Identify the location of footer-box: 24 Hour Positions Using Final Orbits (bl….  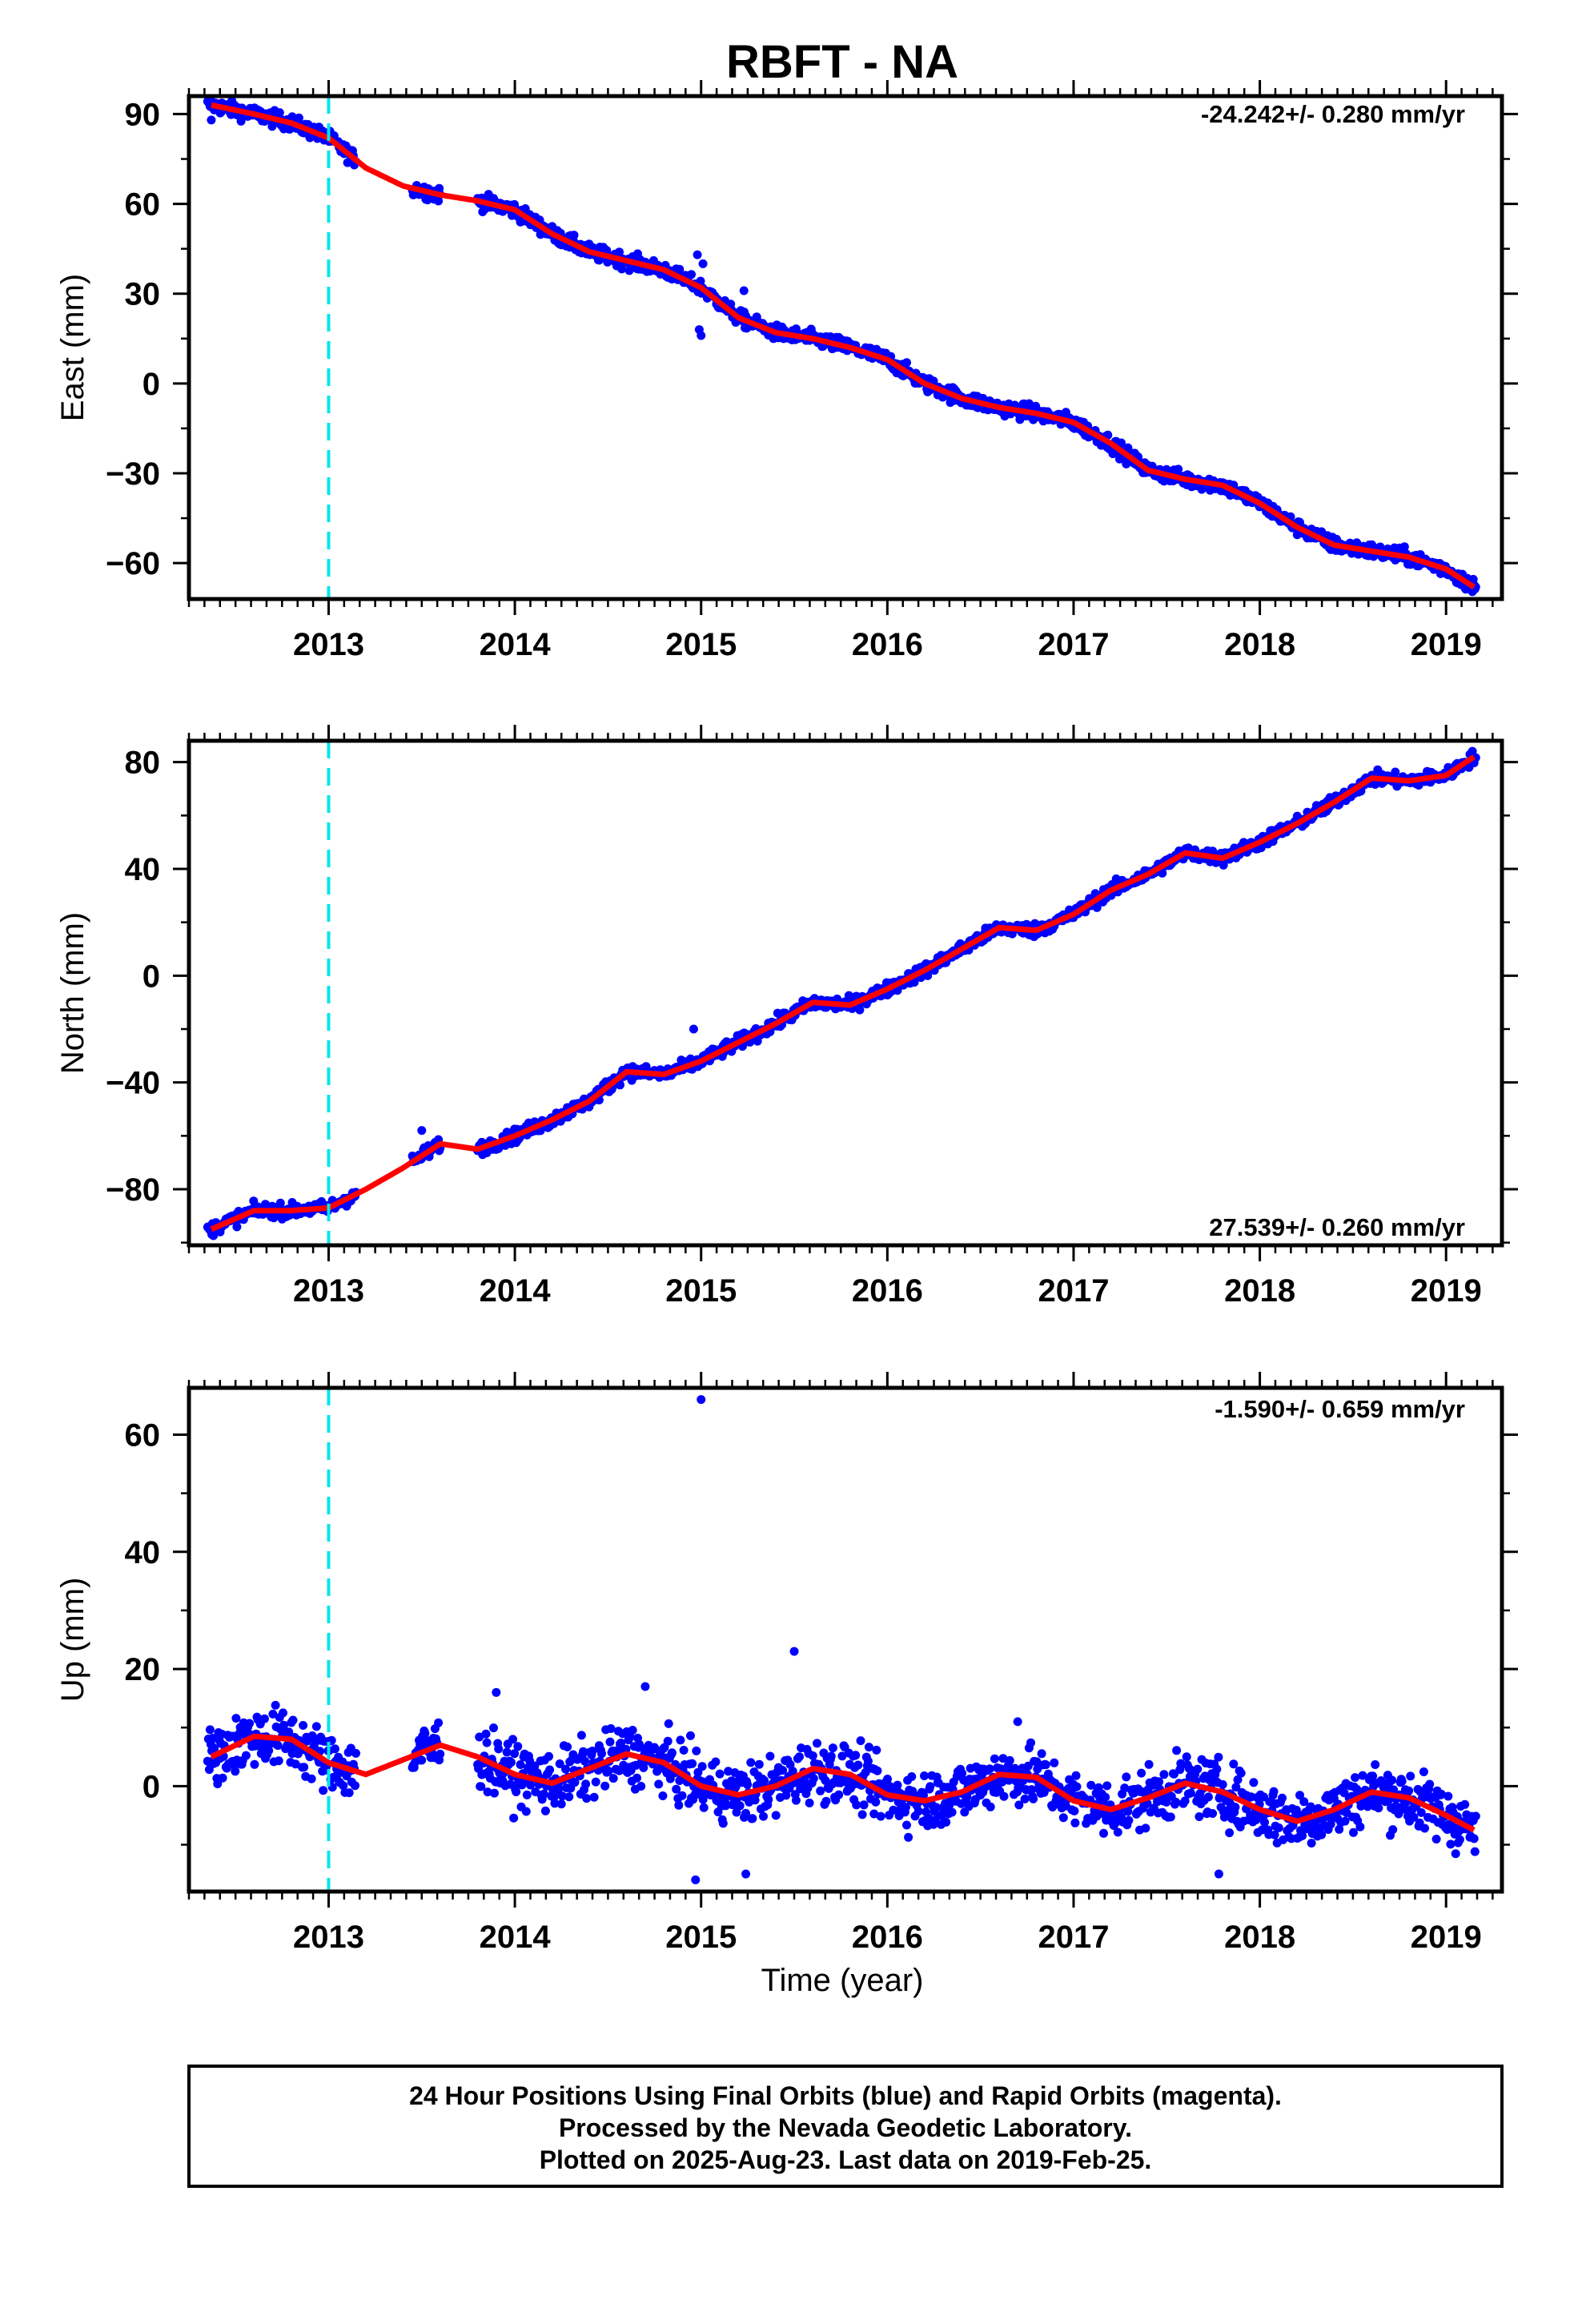
(846, 2126).